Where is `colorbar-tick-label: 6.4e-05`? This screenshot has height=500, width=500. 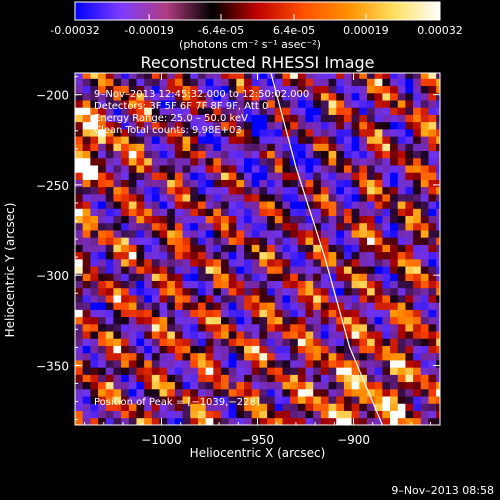 colorbar-tick-label: 6.4e-05 is located at coordinates (294, 30).